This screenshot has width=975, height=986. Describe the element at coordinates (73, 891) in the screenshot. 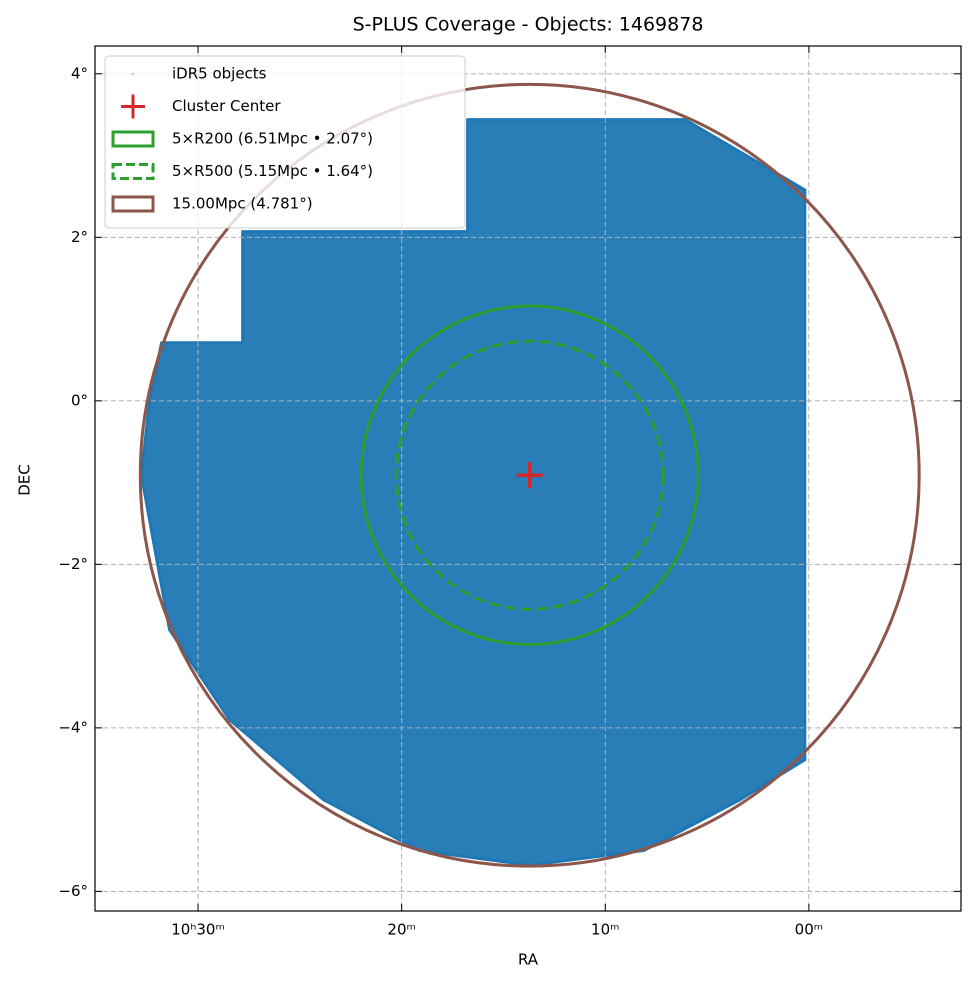

I see `y-tick-label: −6°` at that location.